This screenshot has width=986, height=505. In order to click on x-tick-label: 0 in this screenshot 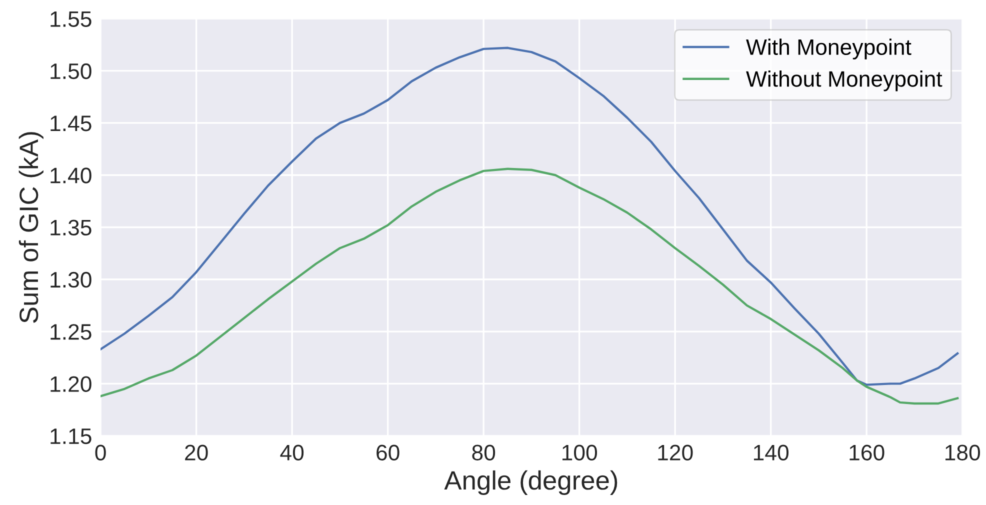, I will do `click(100, 452)`.